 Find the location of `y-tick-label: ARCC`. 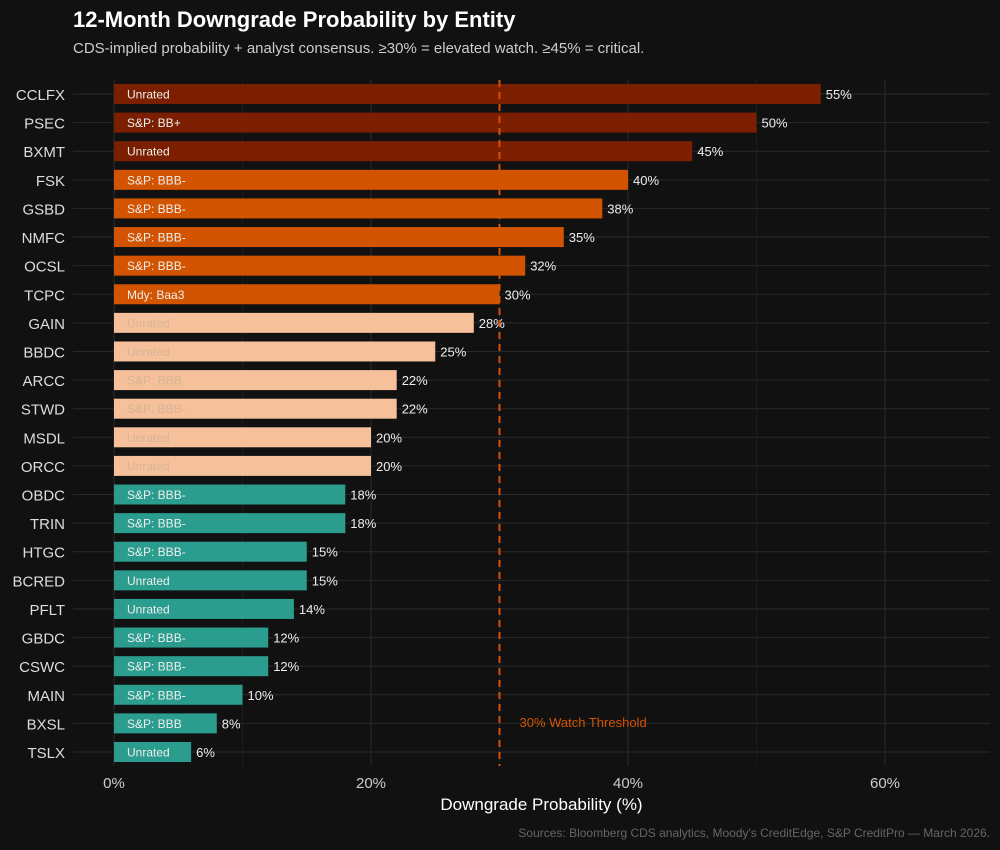

y-tick-label: ARCC is located at coordinates (43, 381).